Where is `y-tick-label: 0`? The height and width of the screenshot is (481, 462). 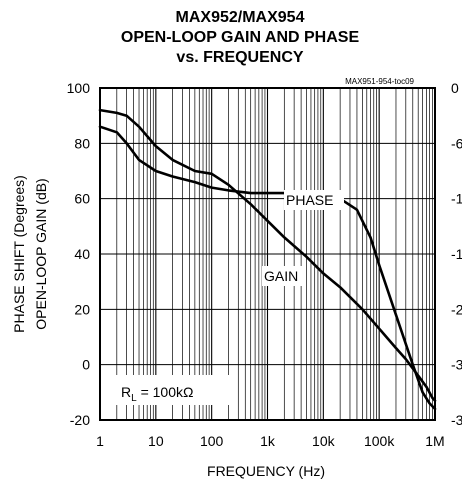 y-tick-label: 0 is located at coordinates (86, 365).